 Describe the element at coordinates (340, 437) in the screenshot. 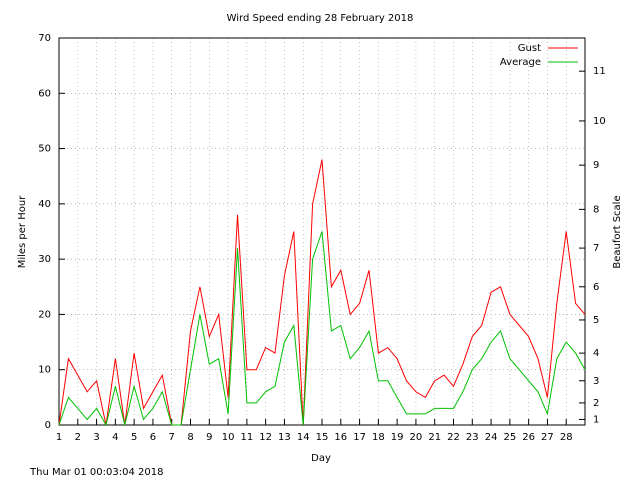

I see `x-tick-label: 16` at that location.